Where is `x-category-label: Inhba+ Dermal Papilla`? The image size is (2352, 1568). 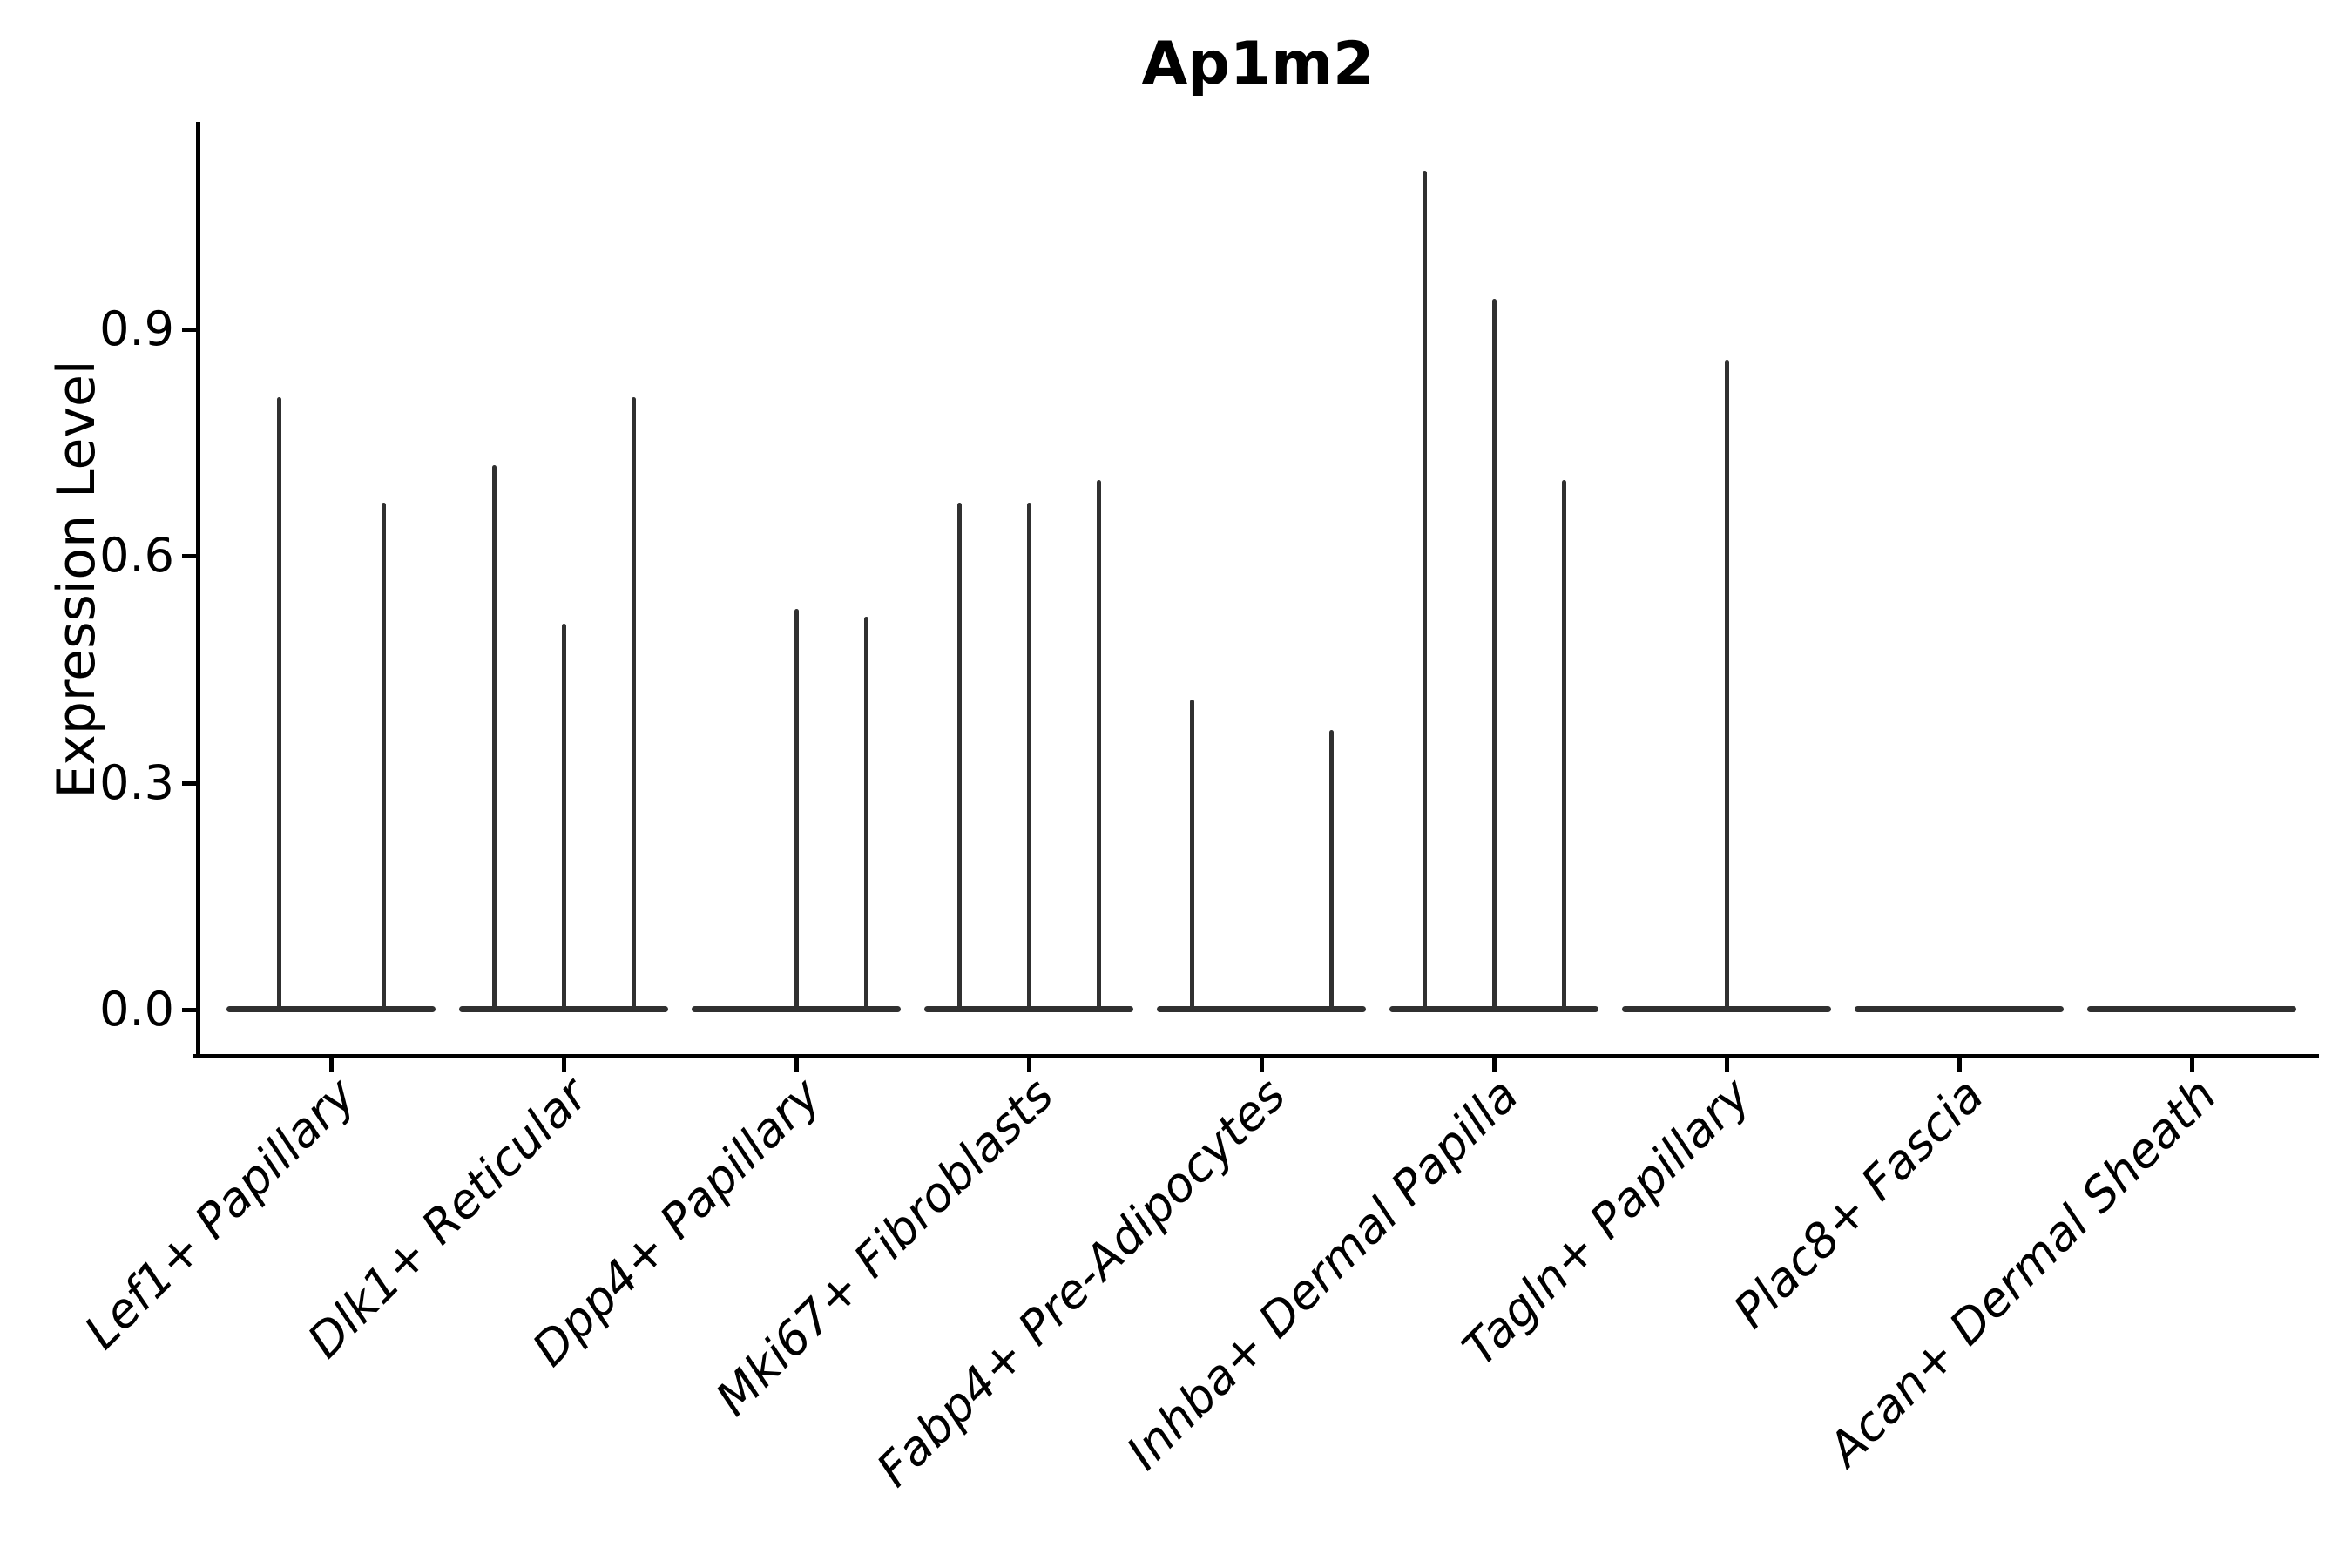
x-category-label: Inhba+ Dermal Papilla is located at coordinates (1322, 1274).